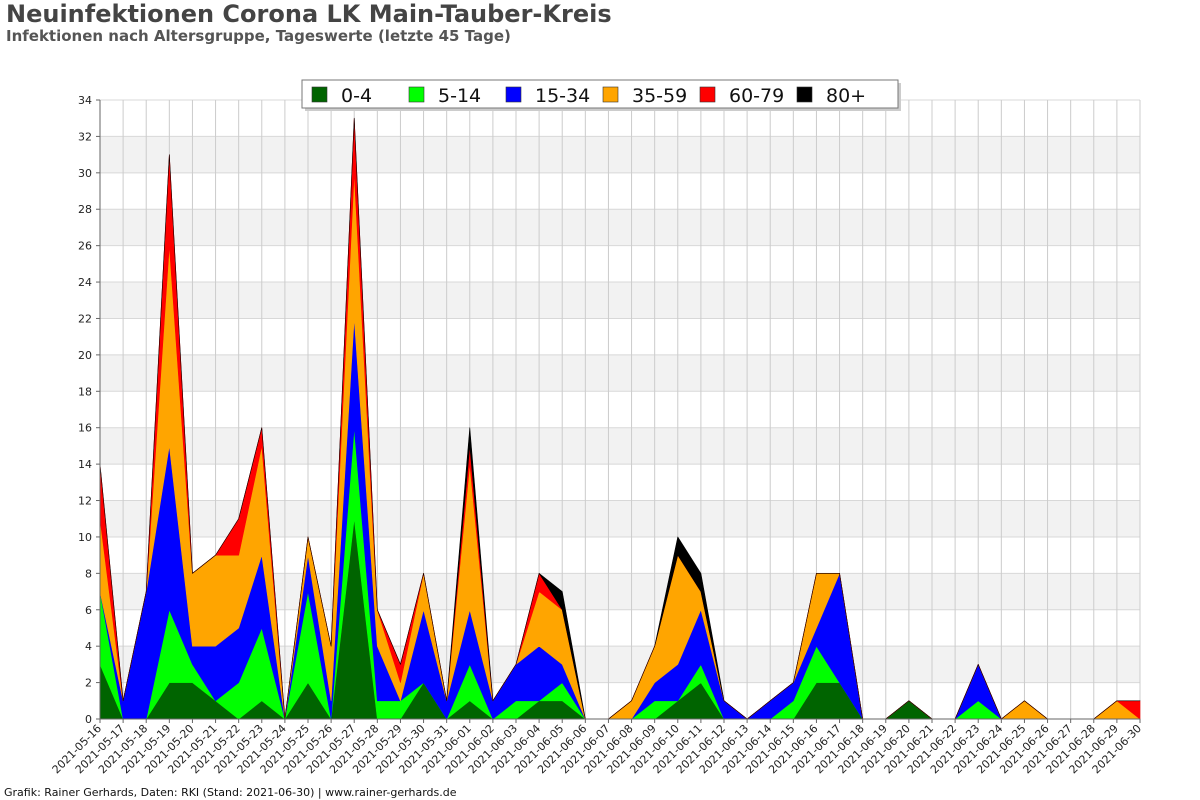  Describe the element at coordinates (459, 96) in the screenshot. I see `legend-label: 5-14` at that location.